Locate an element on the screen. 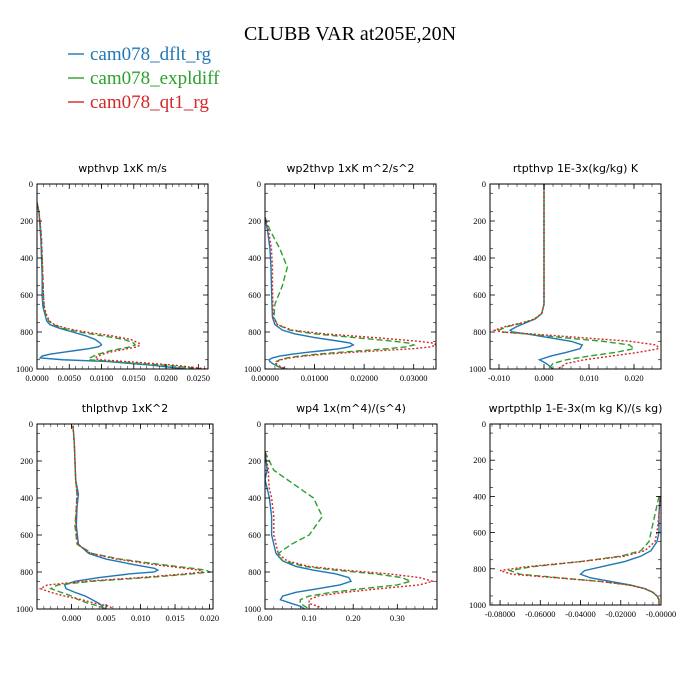  x-tick-label: 0.0200 is located at coordinates (165, 378).